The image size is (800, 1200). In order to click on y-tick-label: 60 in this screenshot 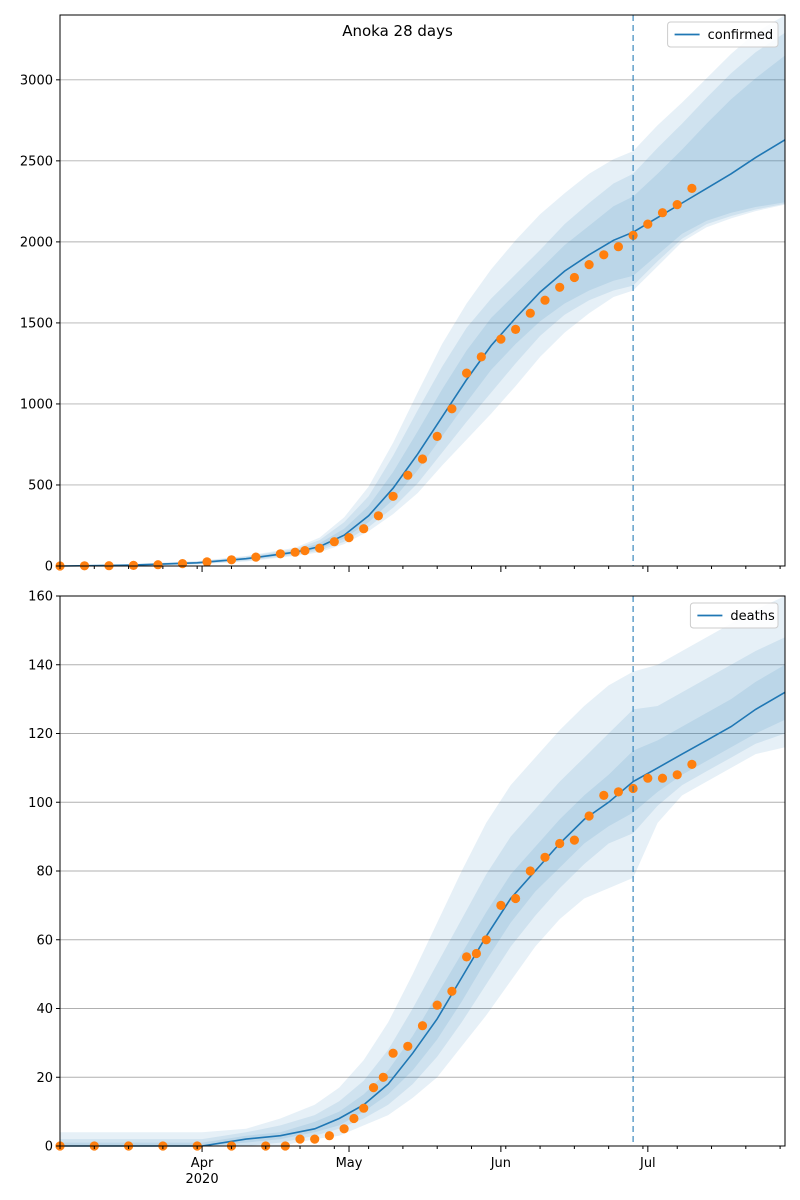, I will do `click(44, 940)`.